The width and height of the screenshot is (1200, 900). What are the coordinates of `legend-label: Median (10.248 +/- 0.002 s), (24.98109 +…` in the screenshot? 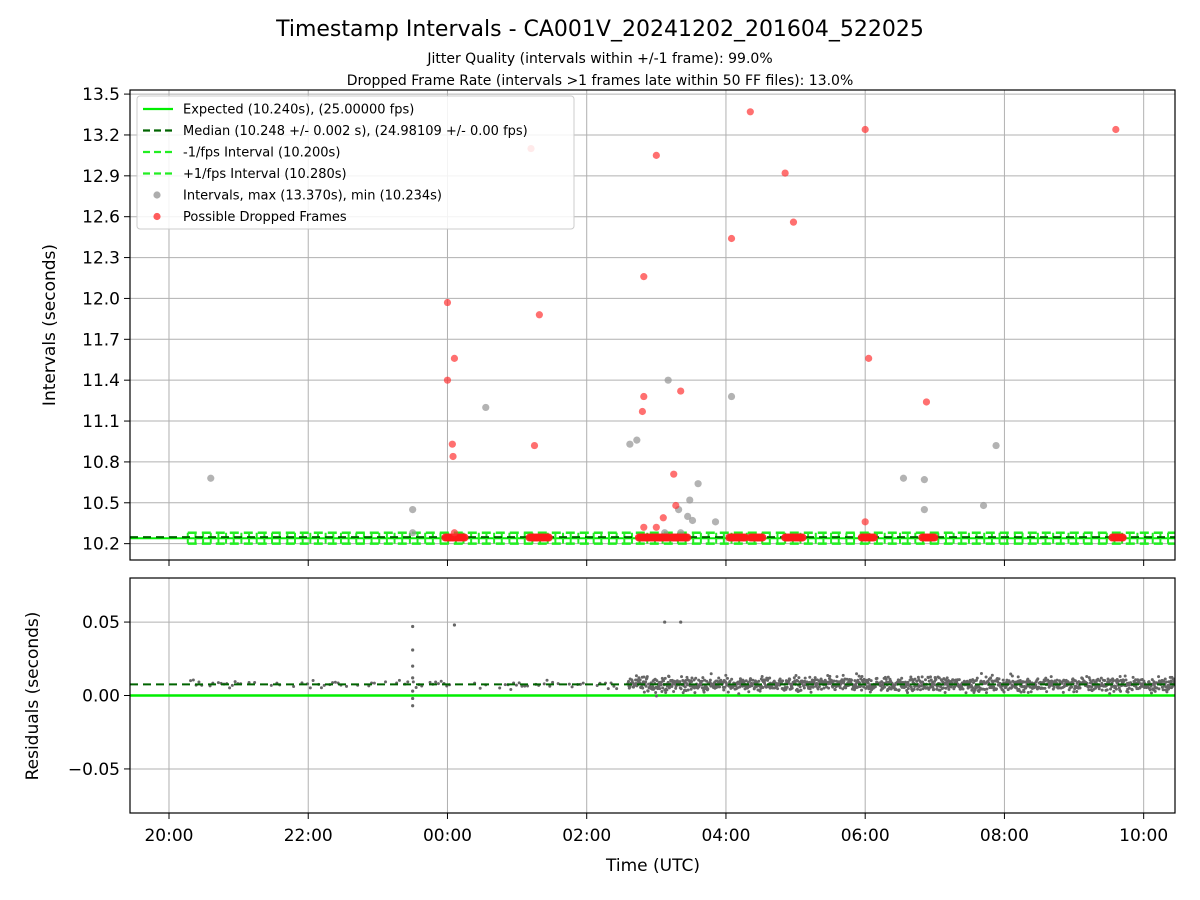 It's located at (355, 131).